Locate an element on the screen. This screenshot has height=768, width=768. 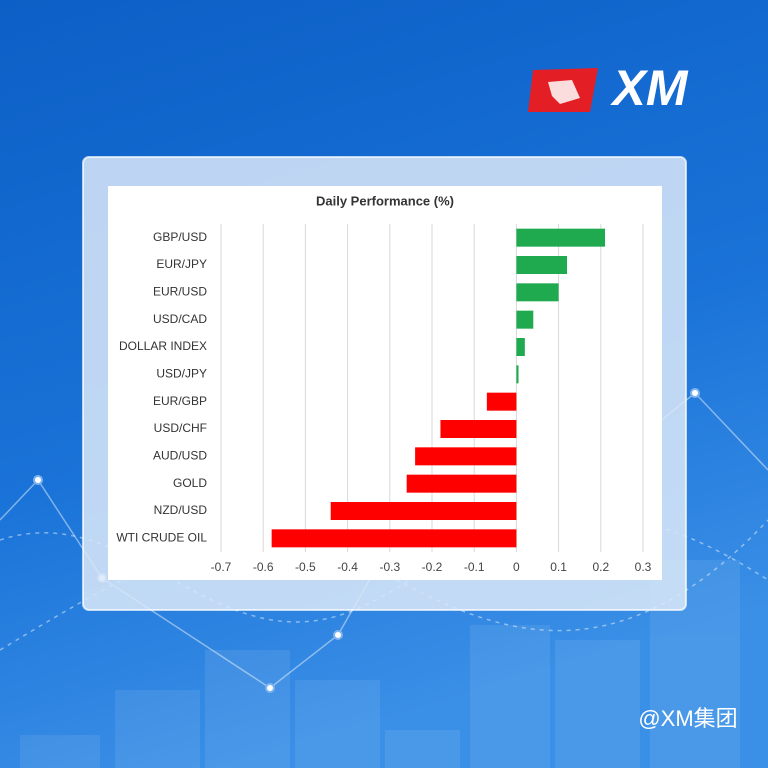
x-tick-label: 0.2 is located at coordinates (600, 567).